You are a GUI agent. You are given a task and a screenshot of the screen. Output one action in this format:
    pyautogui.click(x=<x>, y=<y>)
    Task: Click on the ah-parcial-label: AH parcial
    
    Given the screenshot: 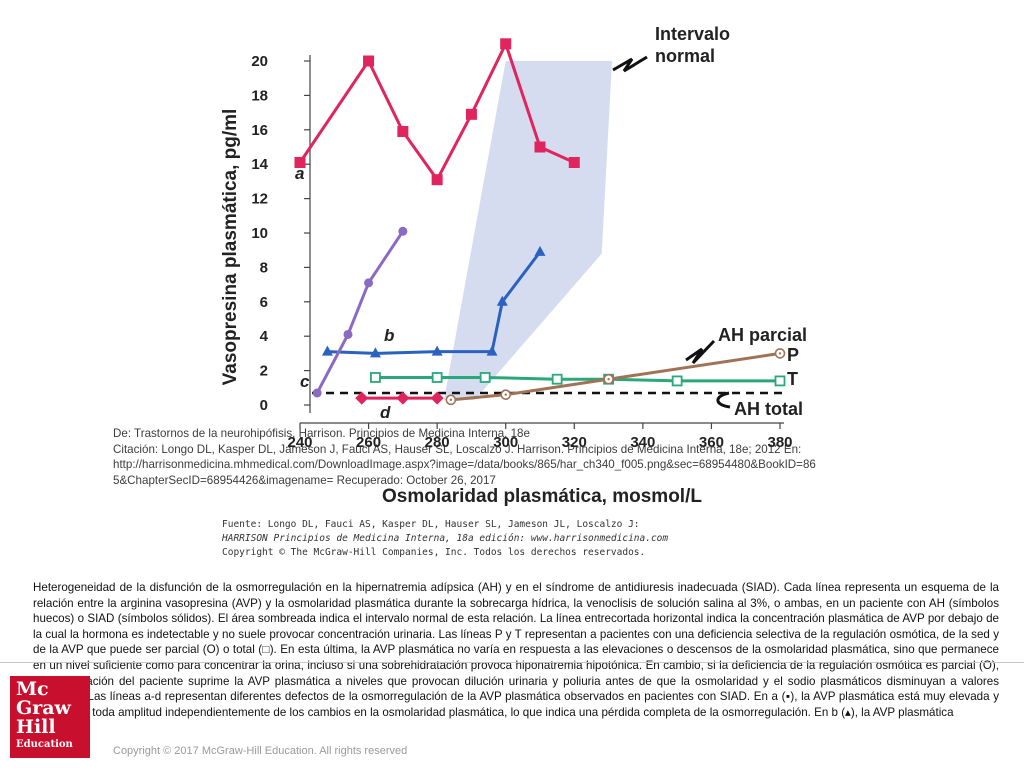 What is the action you would take?
    pyautogui.click(x=762, y=335)
    